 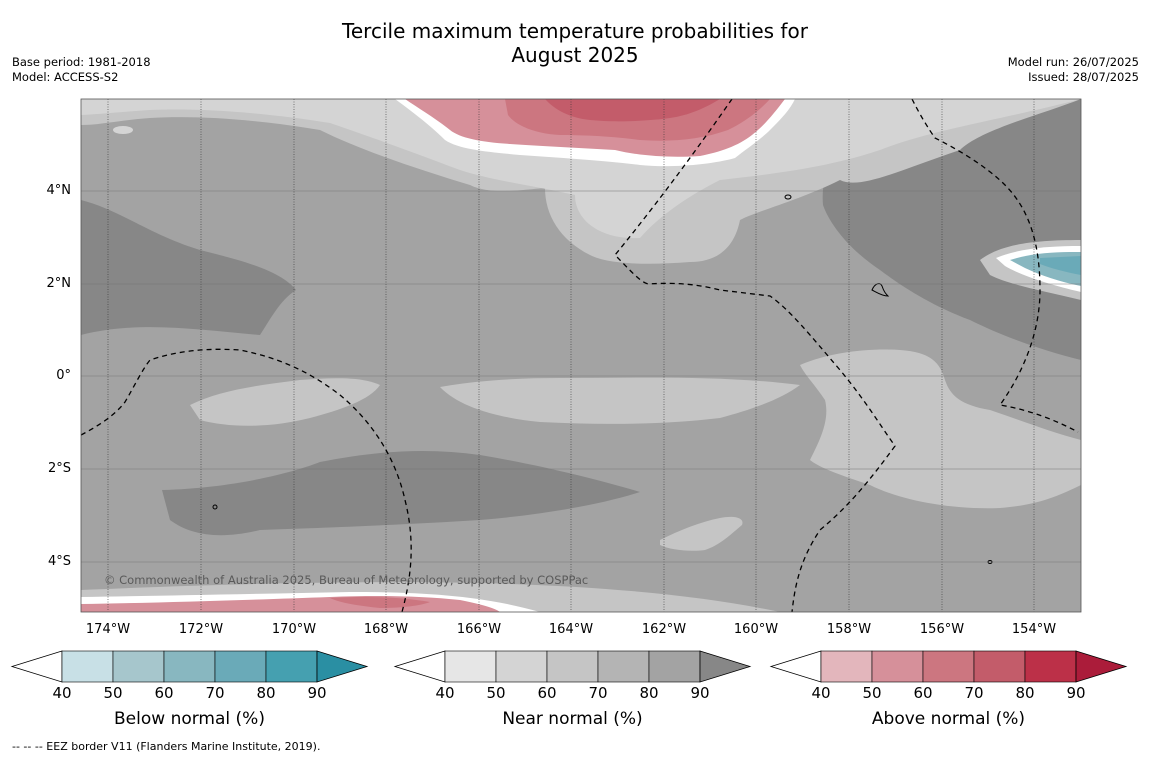 What do you see at coordinates (572, 719) in the screenshot?
I see `colorbar-title: Near normal (%)` at bounding box center [572, 719].